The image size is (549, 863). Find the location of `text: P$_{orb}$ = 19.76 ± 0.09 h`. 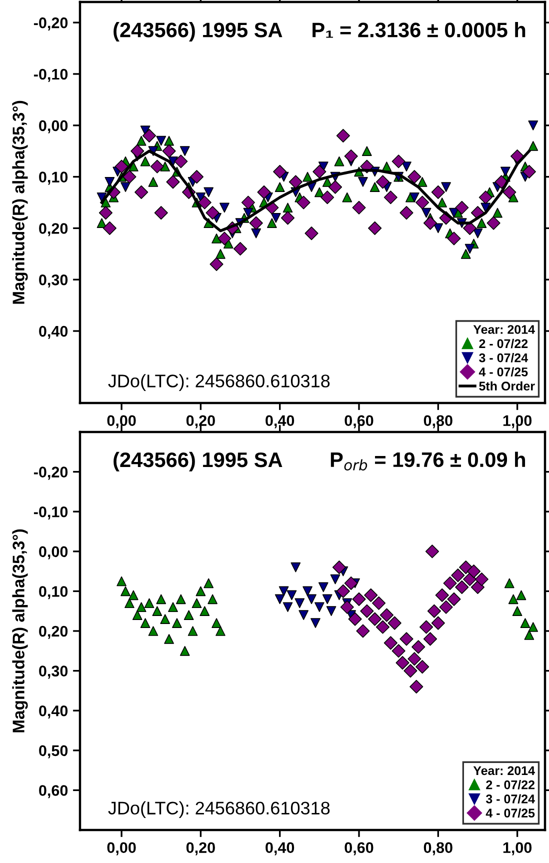

text: P$_{orb}$ = 19.76 ± 0.09 h is located at coordinates (428, 461).